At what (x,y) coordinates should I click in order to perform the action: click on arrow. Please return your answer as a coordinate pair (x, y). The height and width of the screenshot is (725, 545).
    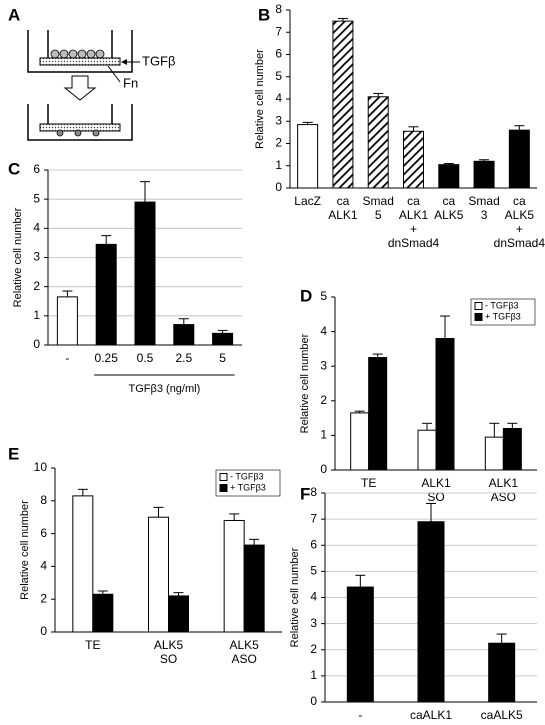
    Looking at the image, I should click on (80, 88).